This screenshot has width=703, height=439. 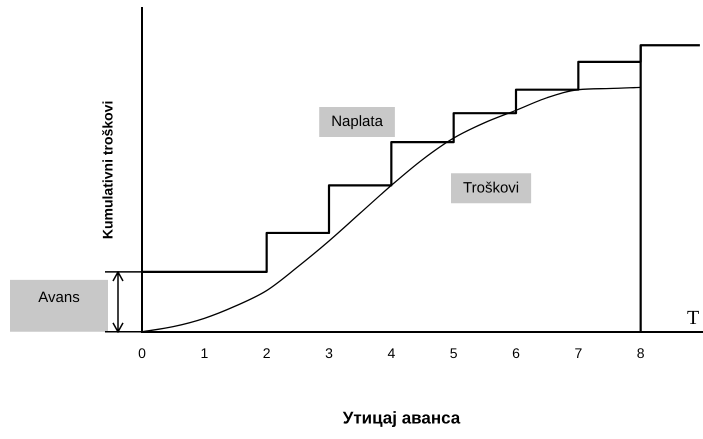 I want to click on x-tick-label: 3, so click(x=329, y=353).